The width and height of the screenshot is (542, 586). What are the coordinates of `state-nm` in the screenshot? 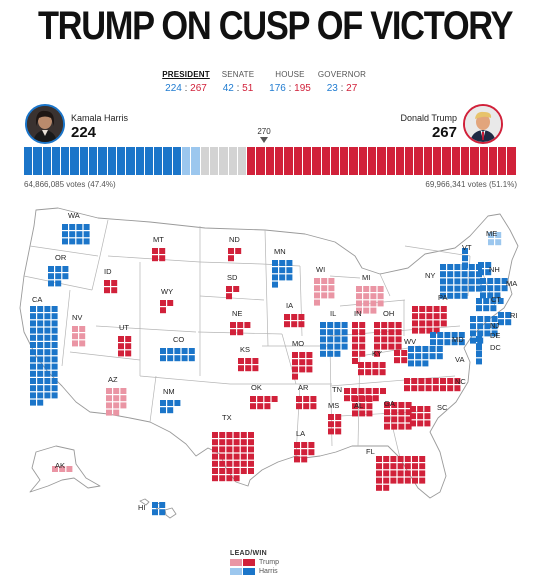 It's located at (170, 407).